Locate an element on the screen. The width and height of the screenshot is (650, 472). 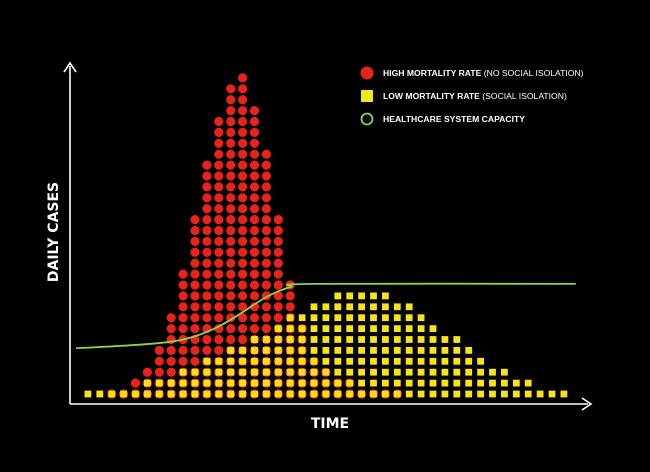
healthcare-capacity-line is located at coordinates (325, 316).